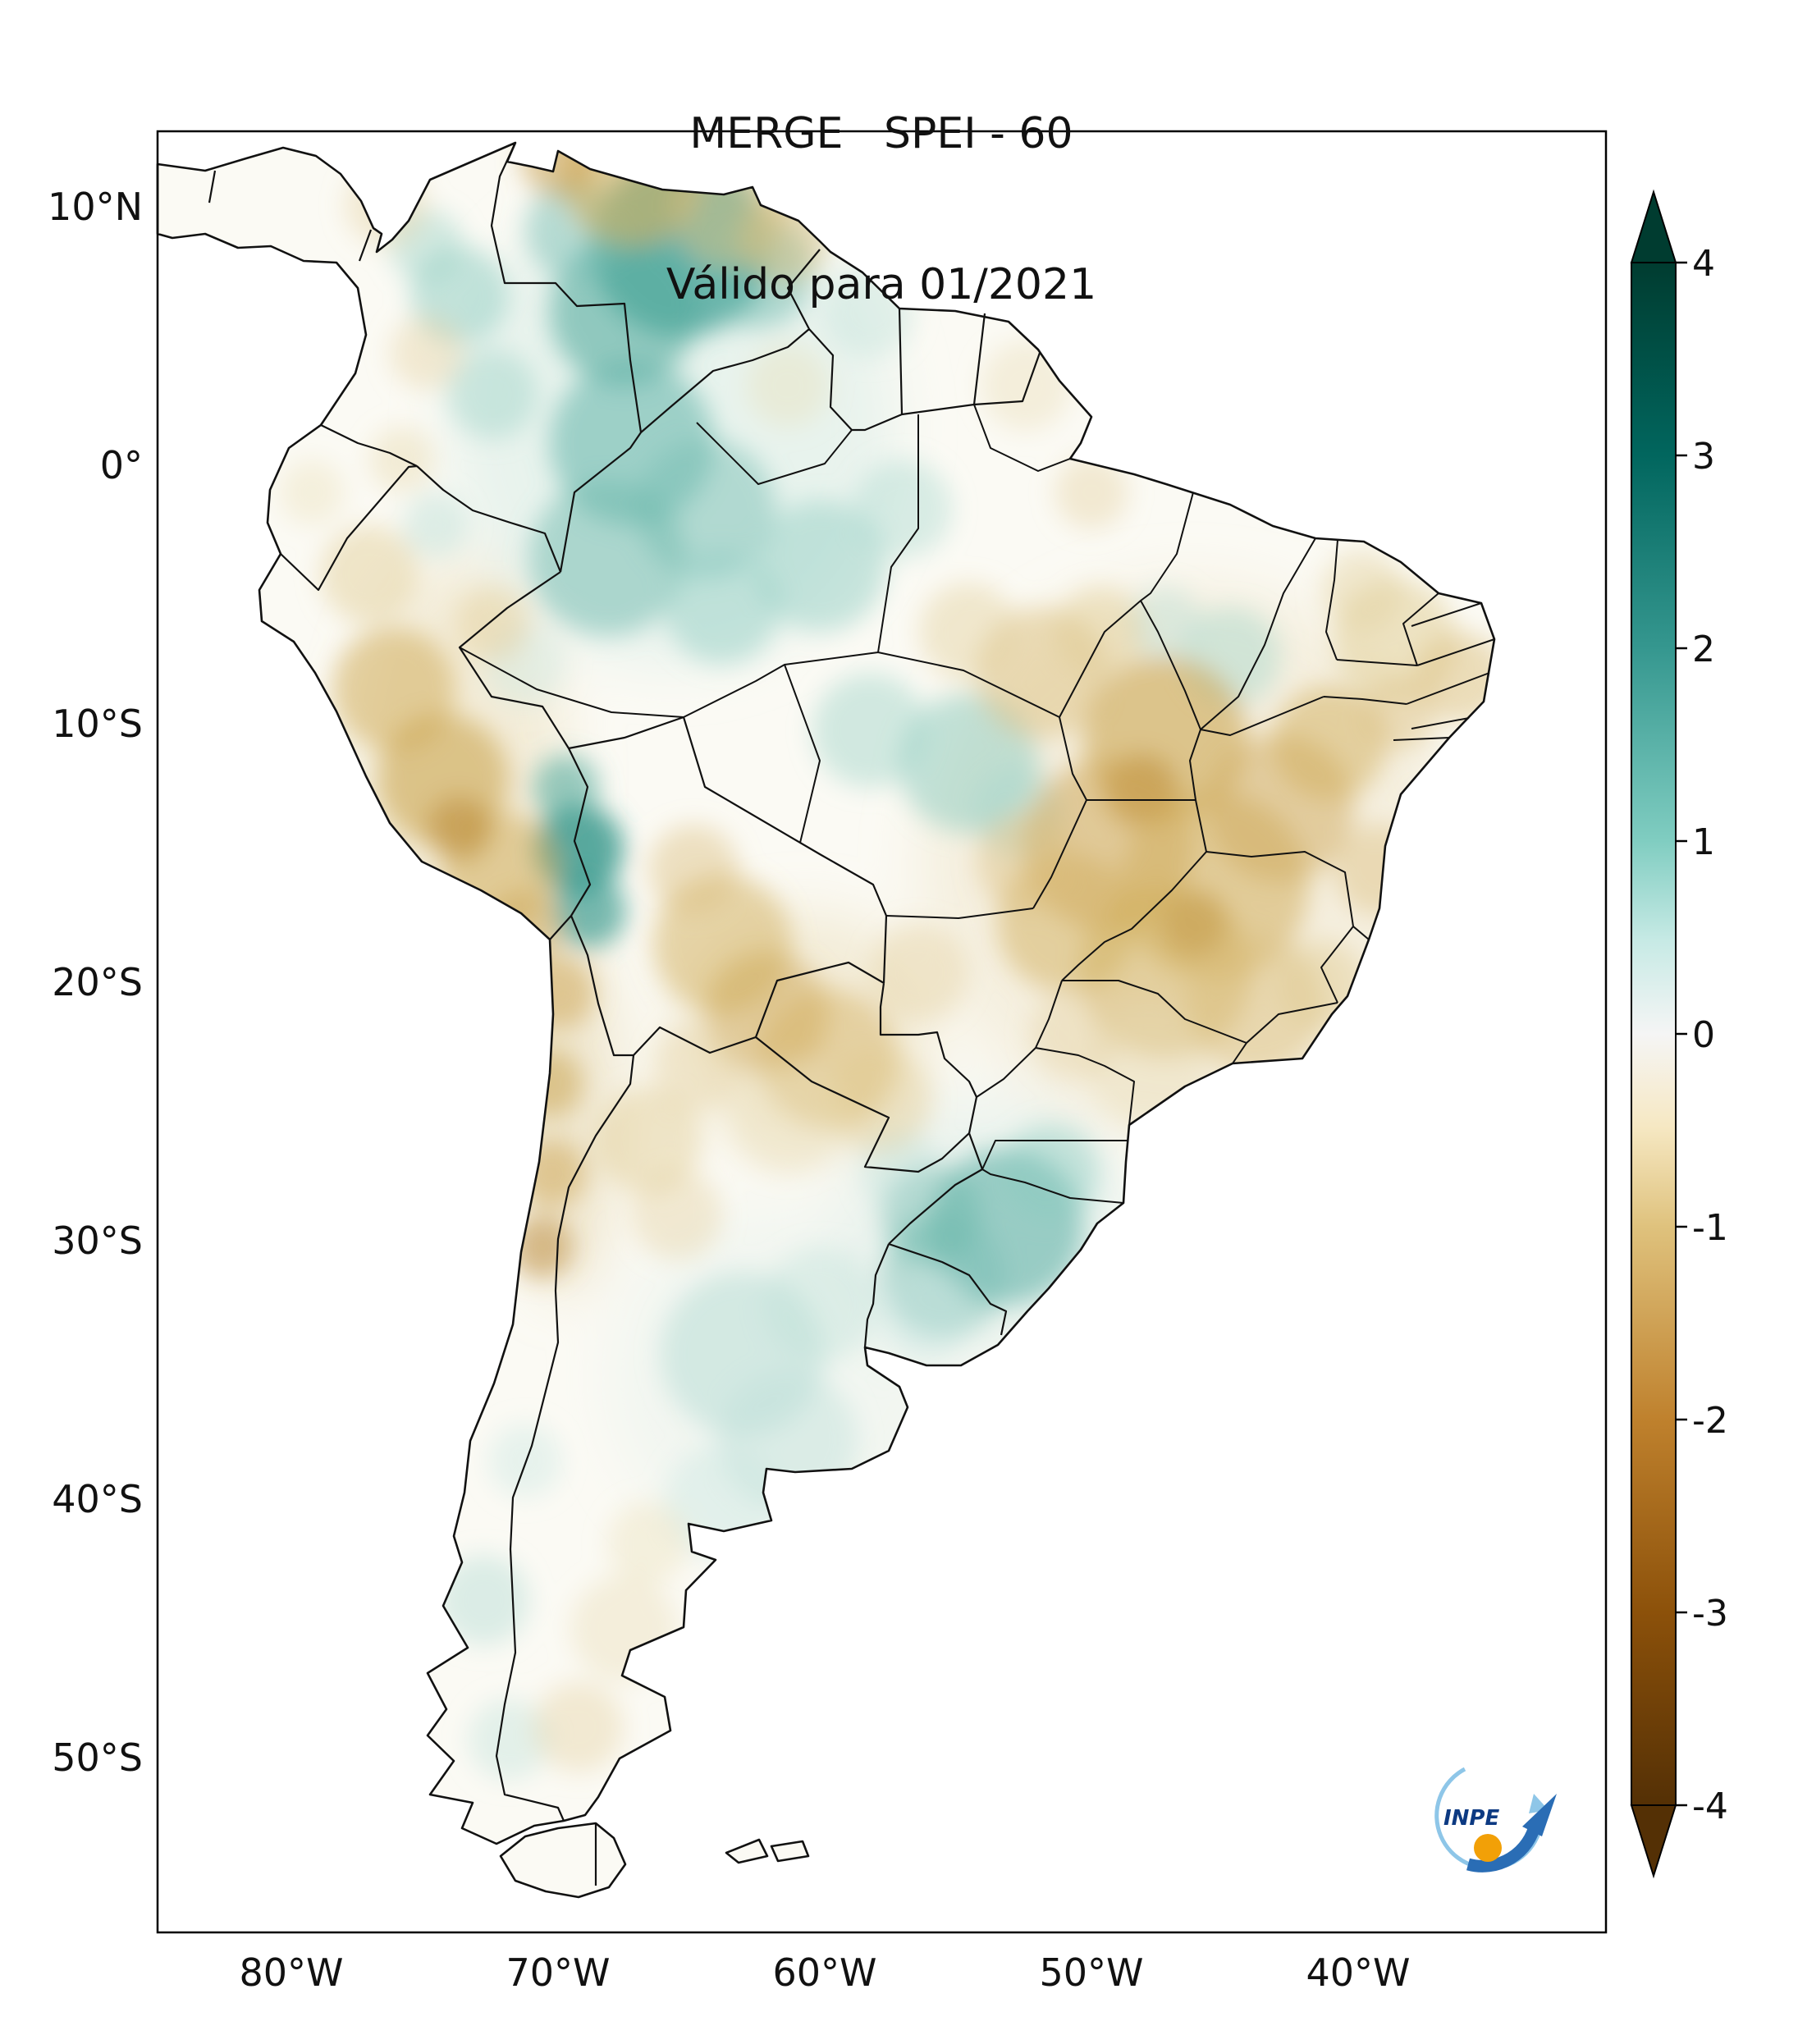 The height and width of the screenshot is (2044, 1798). What do you see at coordinates (881, 133) in the screenshot?
I see `page-title: MERGE SPEI - 60` at bounding box center [881, 133].